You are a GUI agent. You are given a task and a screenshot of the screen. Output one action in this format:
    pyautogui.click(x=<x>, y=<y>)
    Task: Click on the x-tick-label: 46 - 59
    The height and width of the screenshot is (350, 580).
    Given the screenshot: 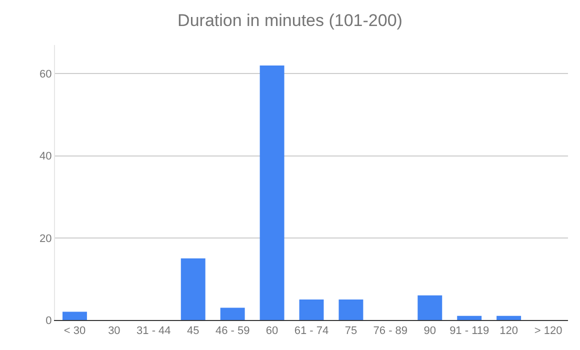 What is the action you would take?
    pyautogui.click(x=232, y=331)
    